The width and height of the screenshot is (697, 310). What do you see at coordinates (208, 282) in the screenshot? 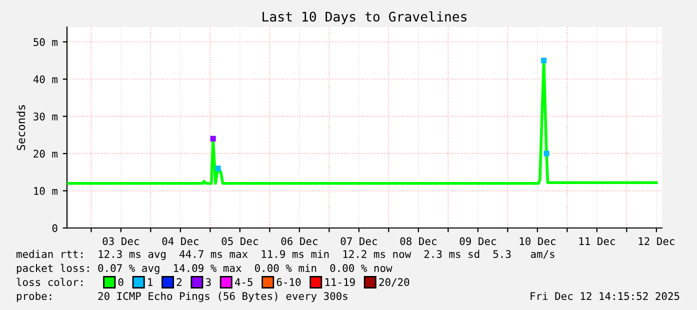
I see `legend-label: 3` at bounding box center [208, 282].